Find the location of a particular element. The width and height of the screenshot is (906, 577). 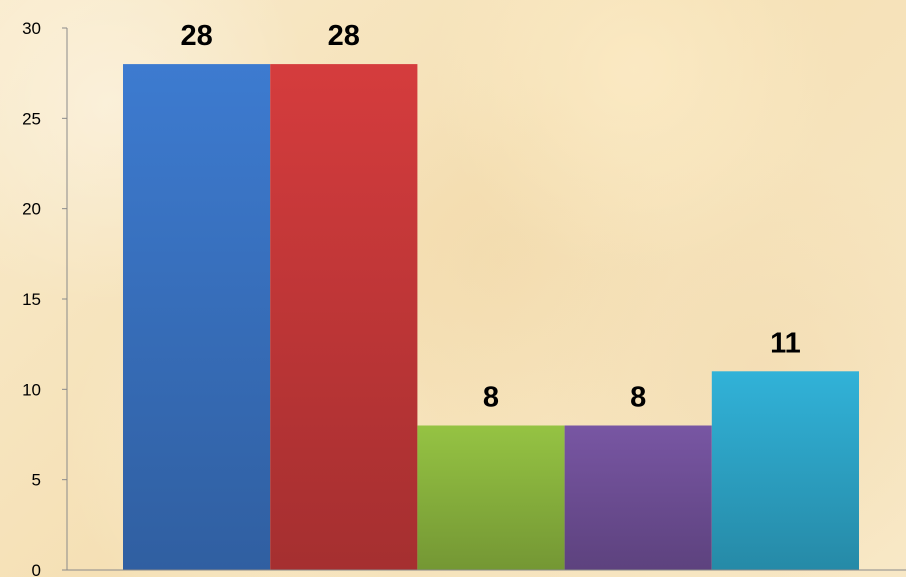

y-tick-label: 20 is located at coordinates (31, 209).